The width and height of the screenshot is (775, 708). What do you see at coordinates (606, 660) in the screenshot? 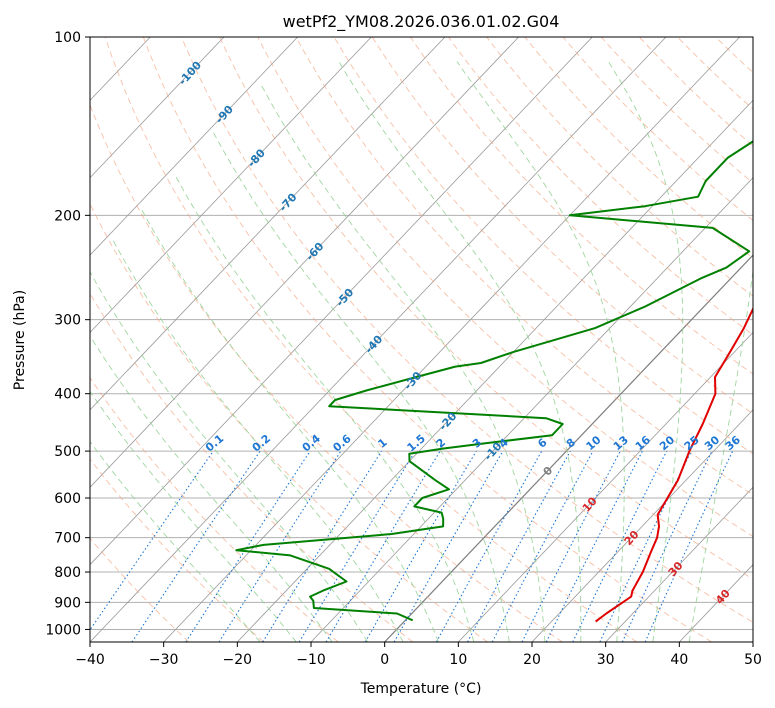
I see `x-tick-label: 30` at bounding box center [606, 660].